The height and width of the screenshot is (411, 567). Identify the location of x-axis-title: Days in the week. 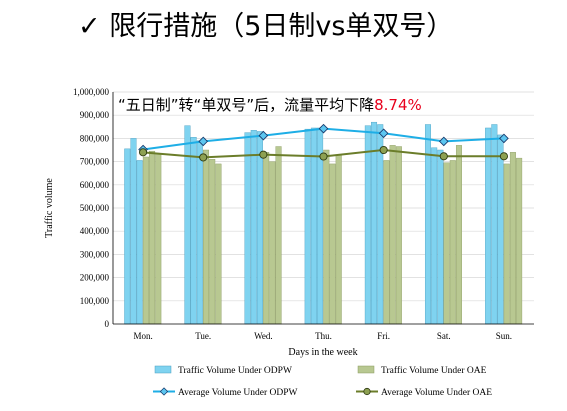
(322, 352).